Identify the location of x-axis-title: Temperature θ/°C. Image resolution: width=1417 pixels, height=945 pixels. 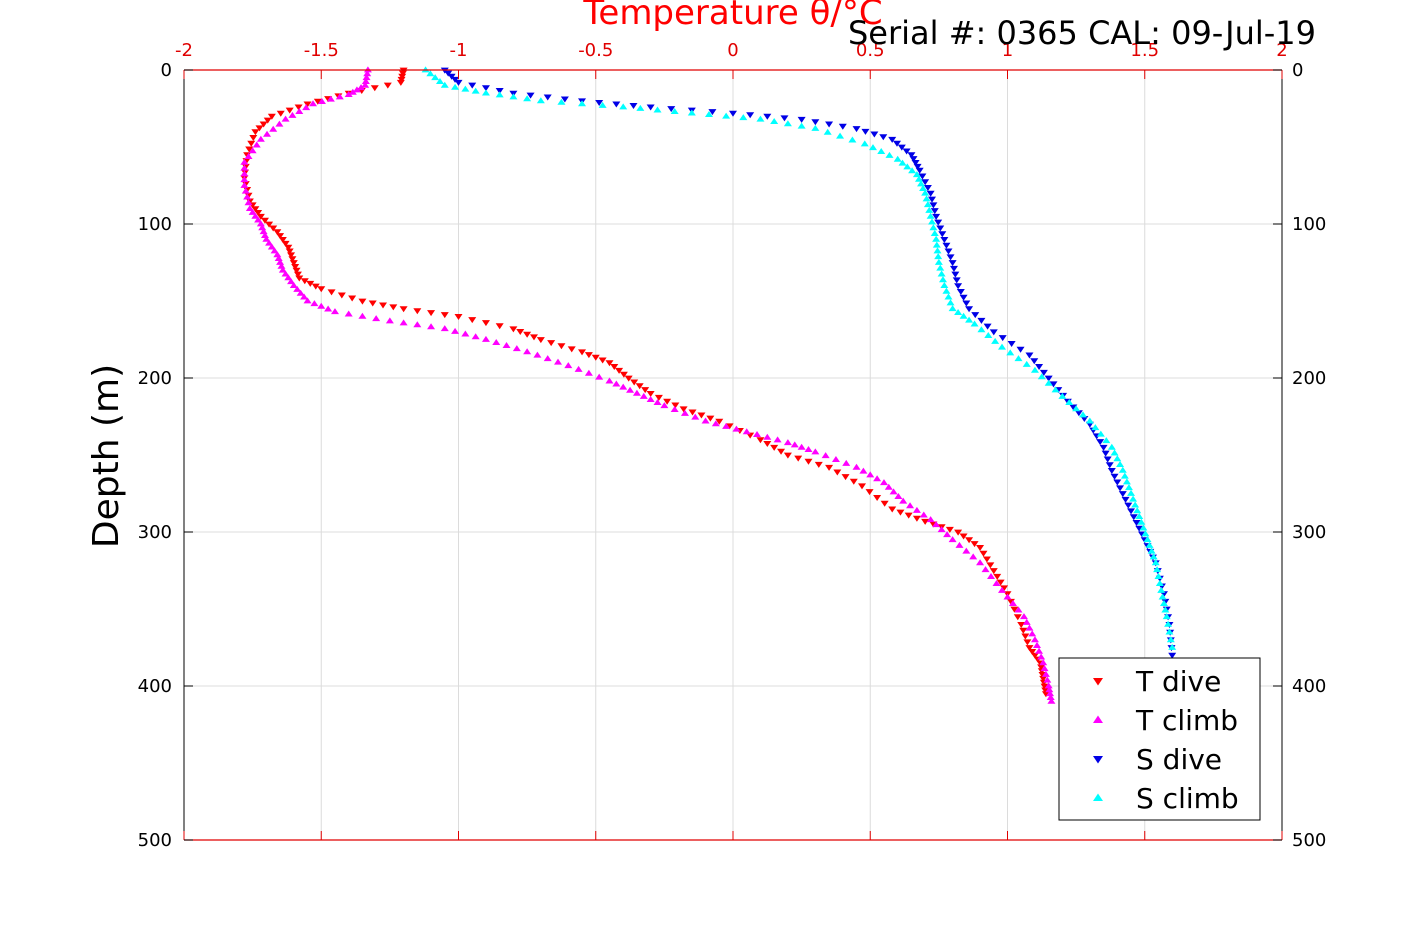
(732, 16).